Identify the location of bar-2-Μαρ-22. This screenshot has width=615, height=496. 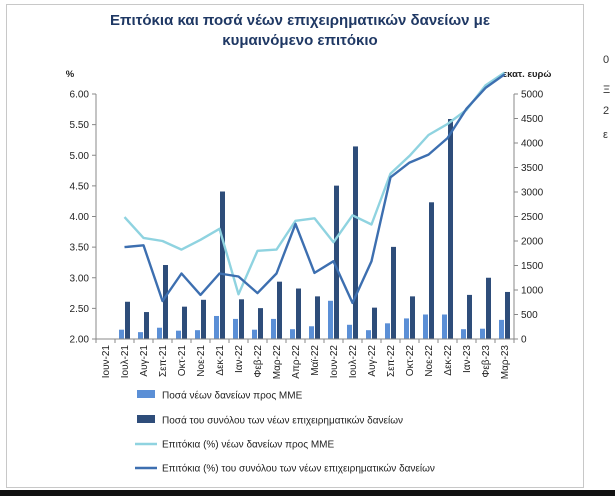
(279, 310).